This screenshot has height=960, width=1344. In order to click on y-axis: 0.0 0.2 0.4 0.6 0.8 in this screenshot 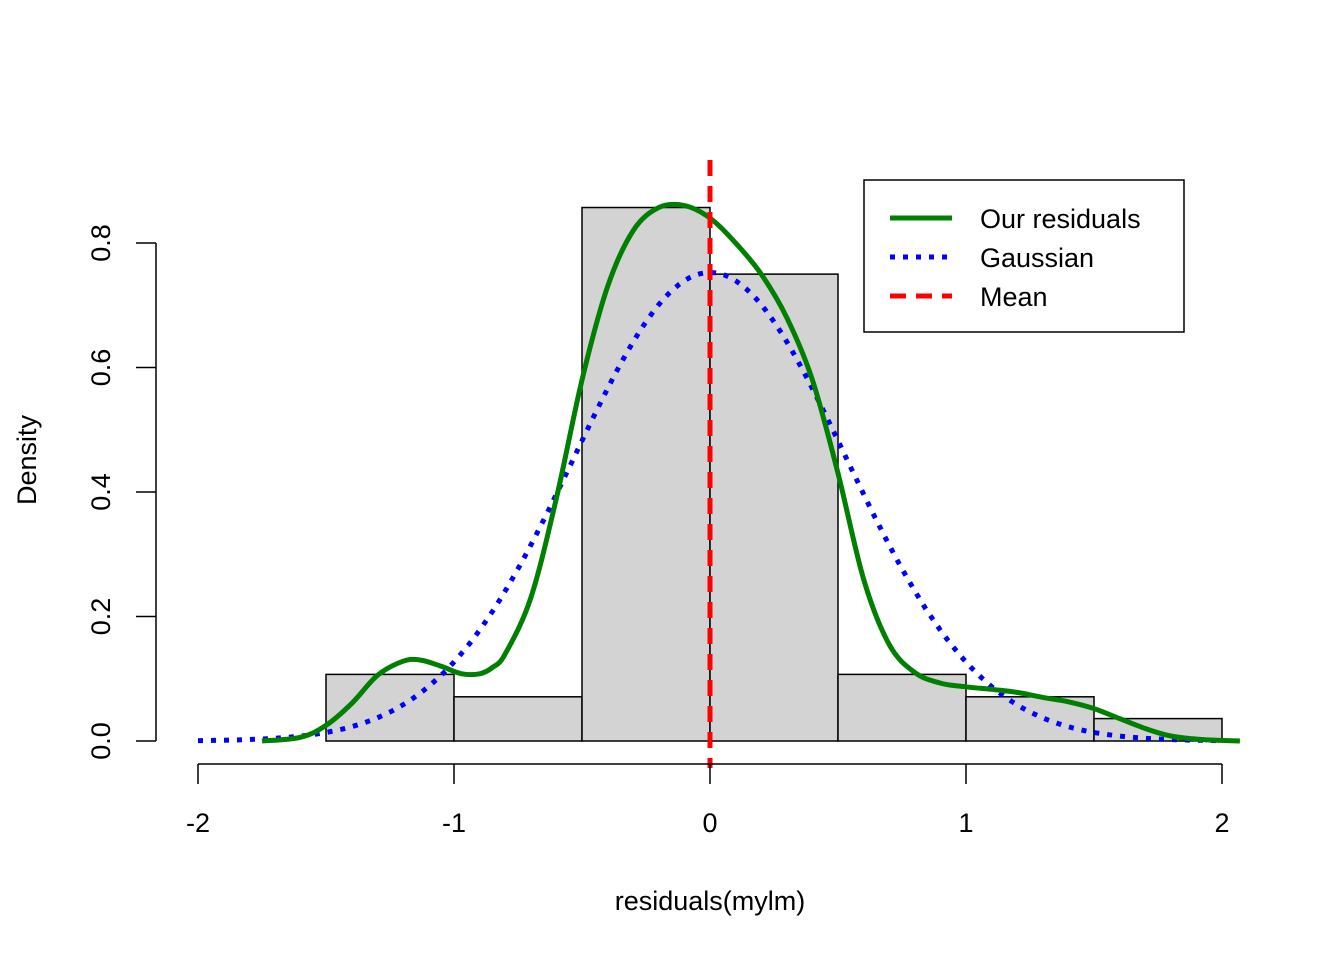, I will do `click(121, 492)`.